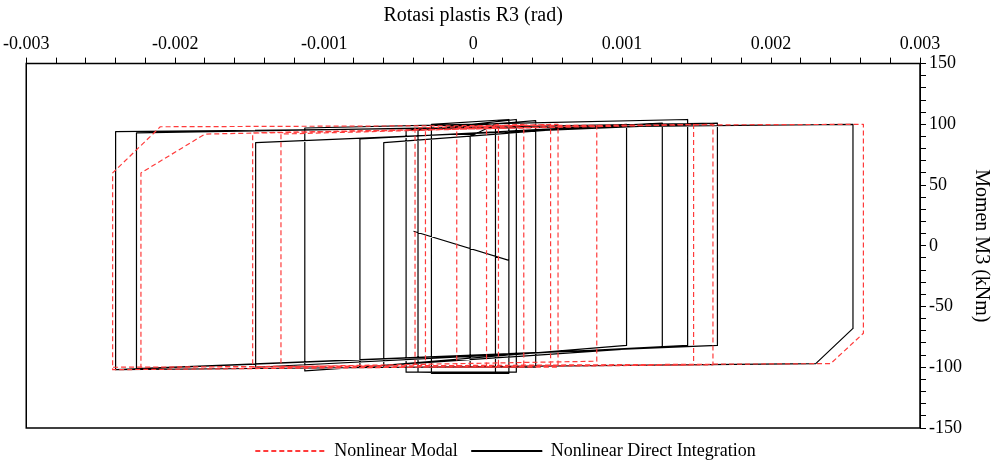 The height and width of the screenshot is (470, 1001). Describe the element at coordinates (26, 42) in the screenshot. I see `x-tick-label: -0.003` at that location.